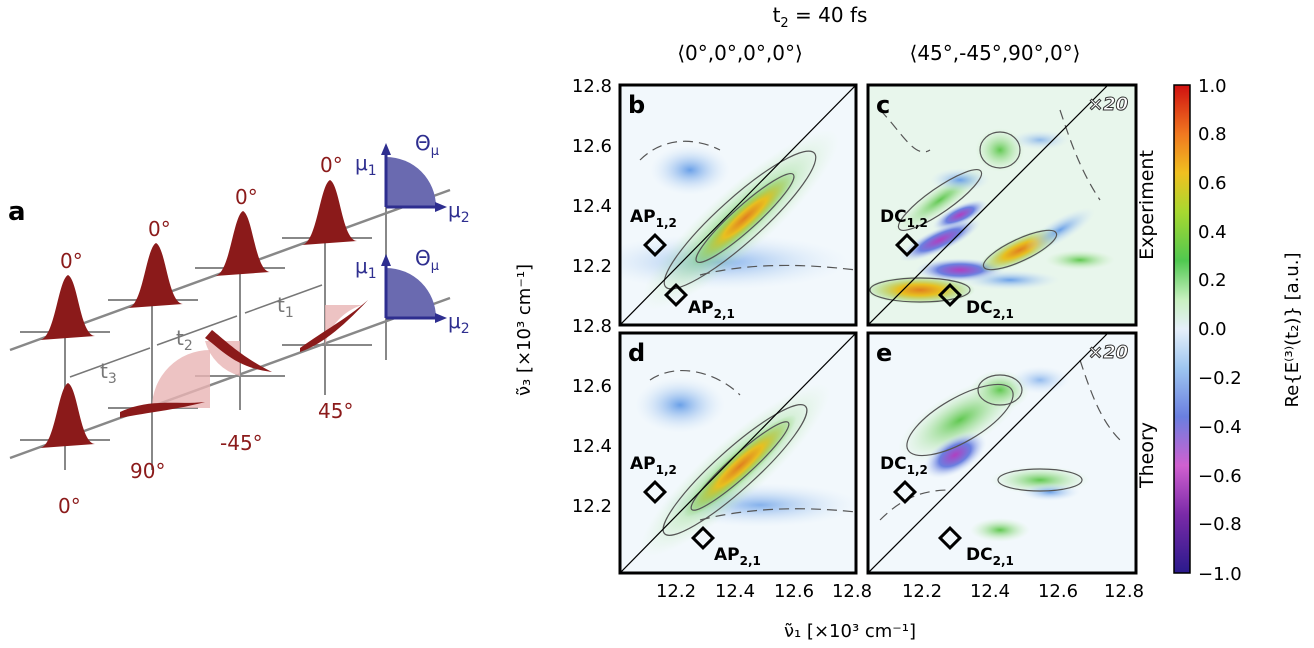  What do you see at coordinates (1108, 352) in the screenshot?
I see `panel-e-scale: ×20` at bounding box center [1108, 352].